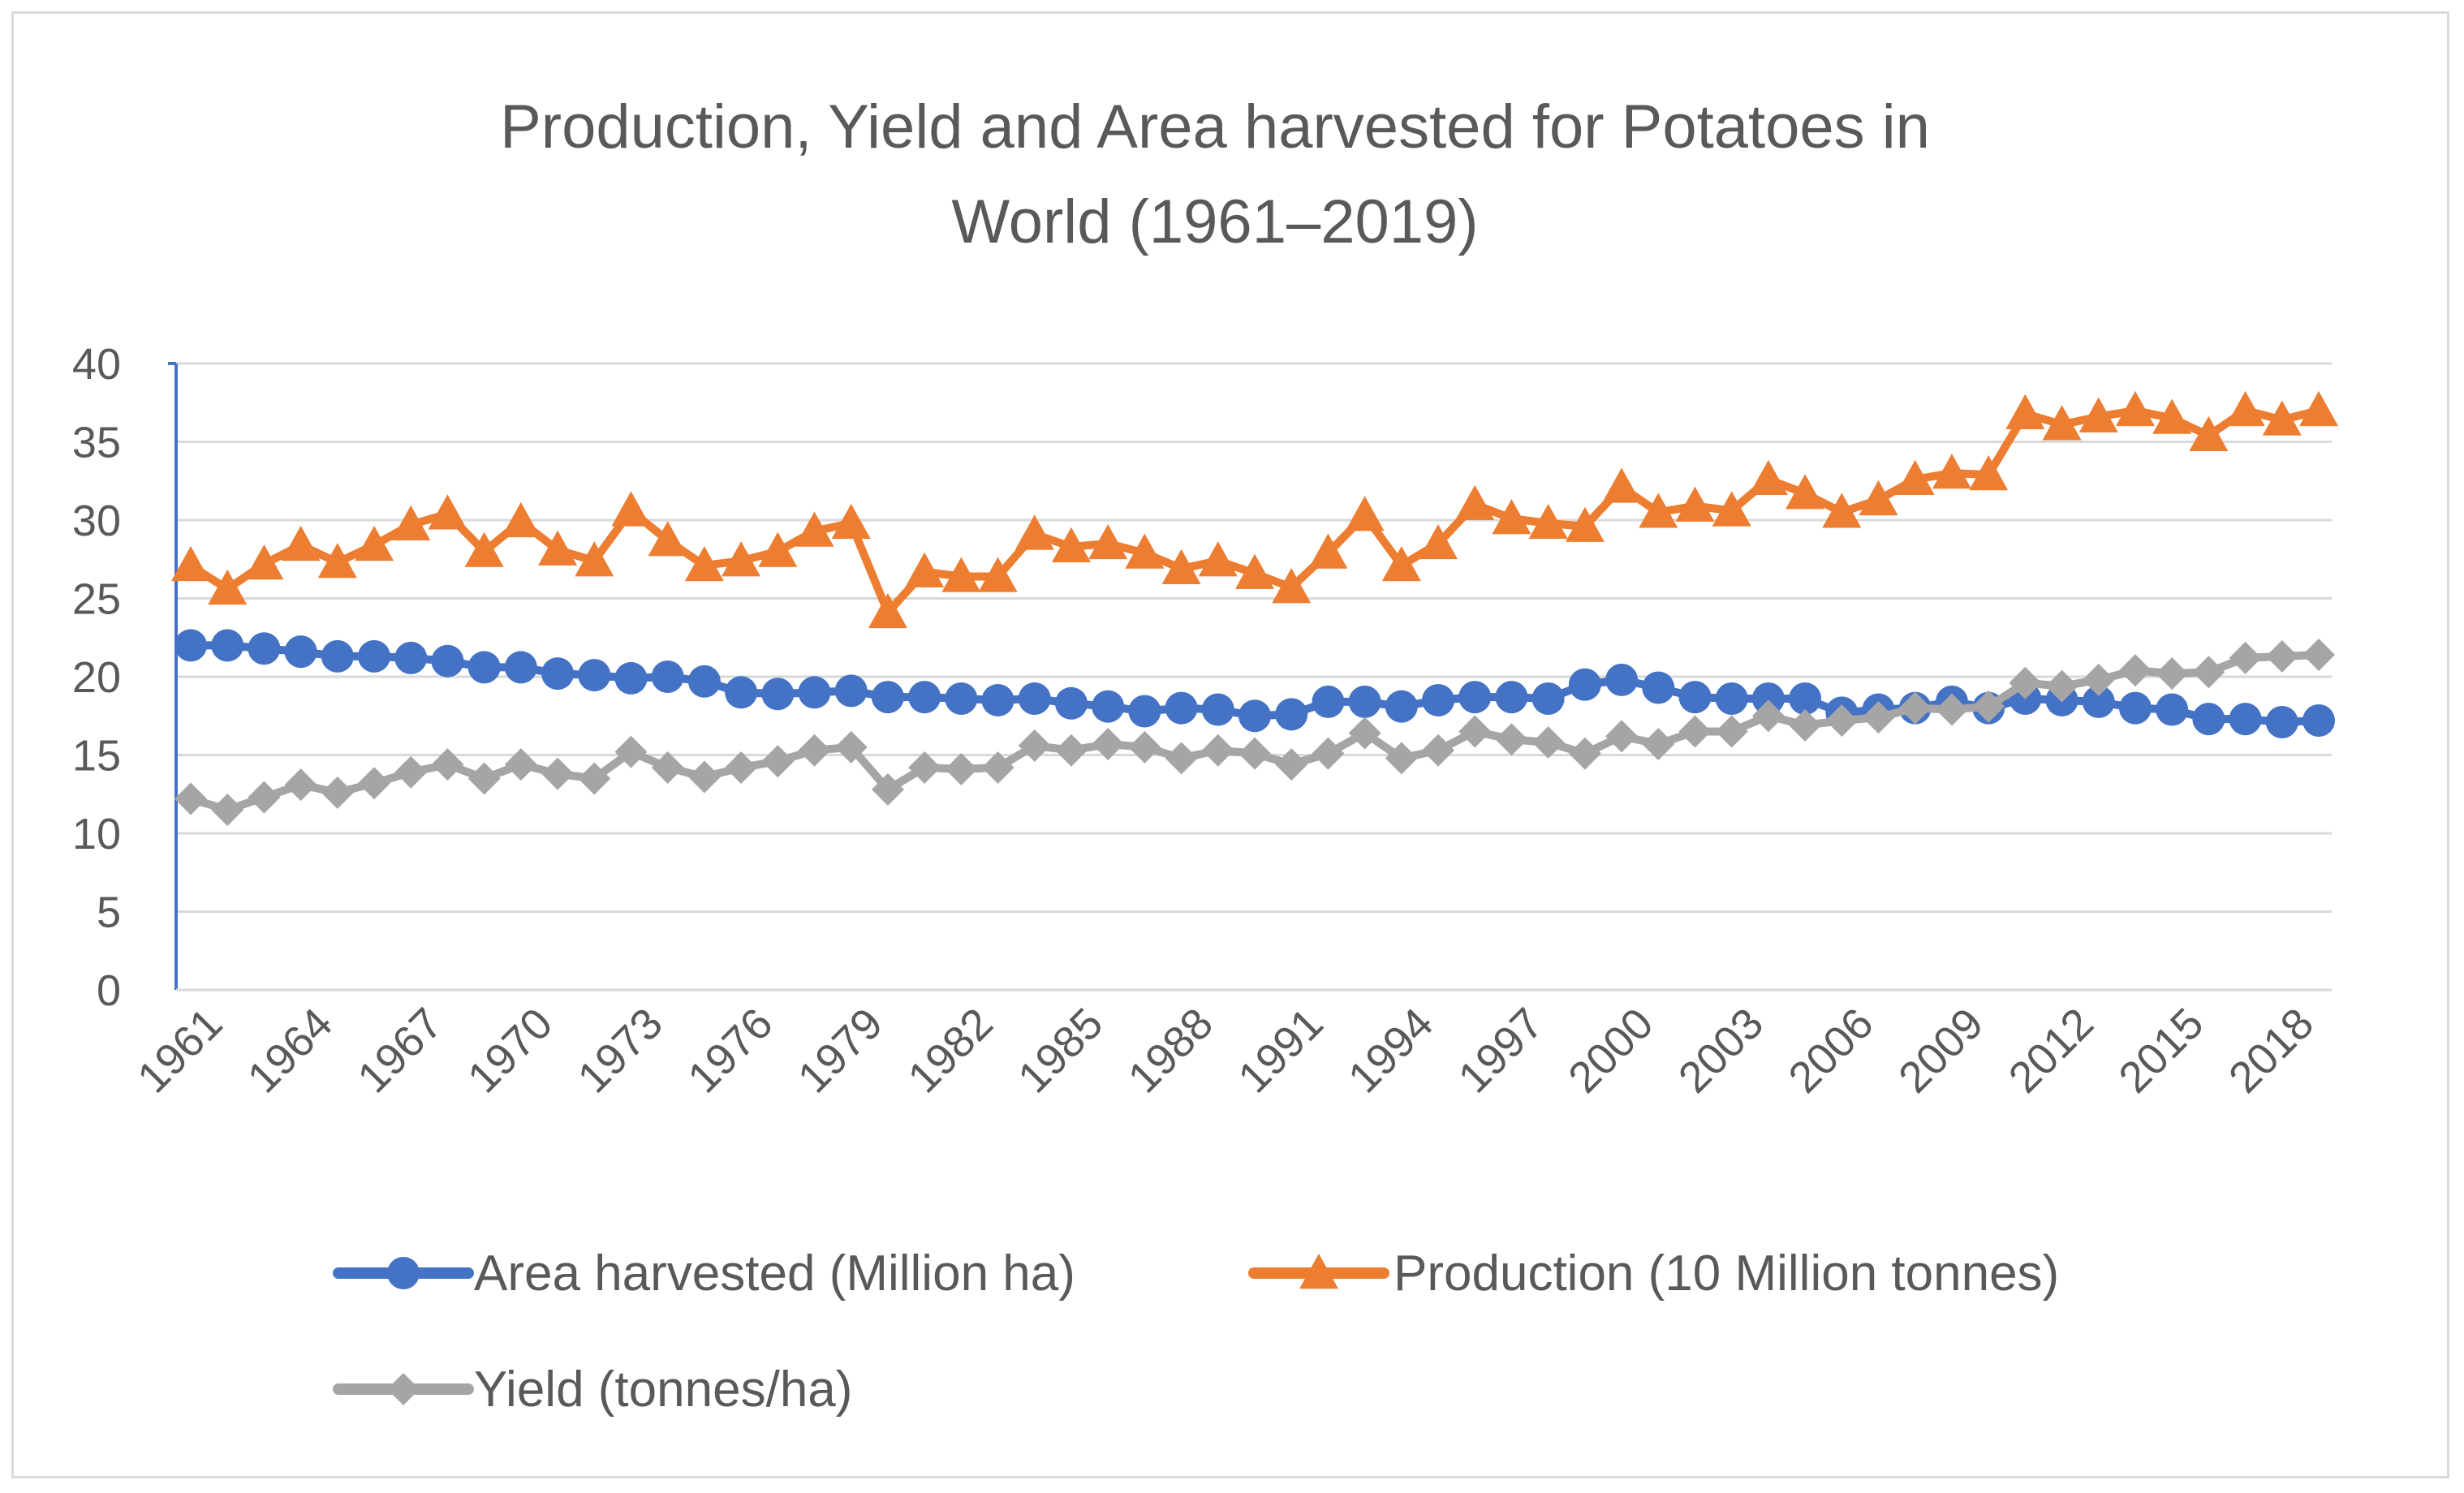  What do you see at coordinates (180, 1050) in the screenshot?
I see `x-tick-label: 1961` at bounding box center [180, 1050].